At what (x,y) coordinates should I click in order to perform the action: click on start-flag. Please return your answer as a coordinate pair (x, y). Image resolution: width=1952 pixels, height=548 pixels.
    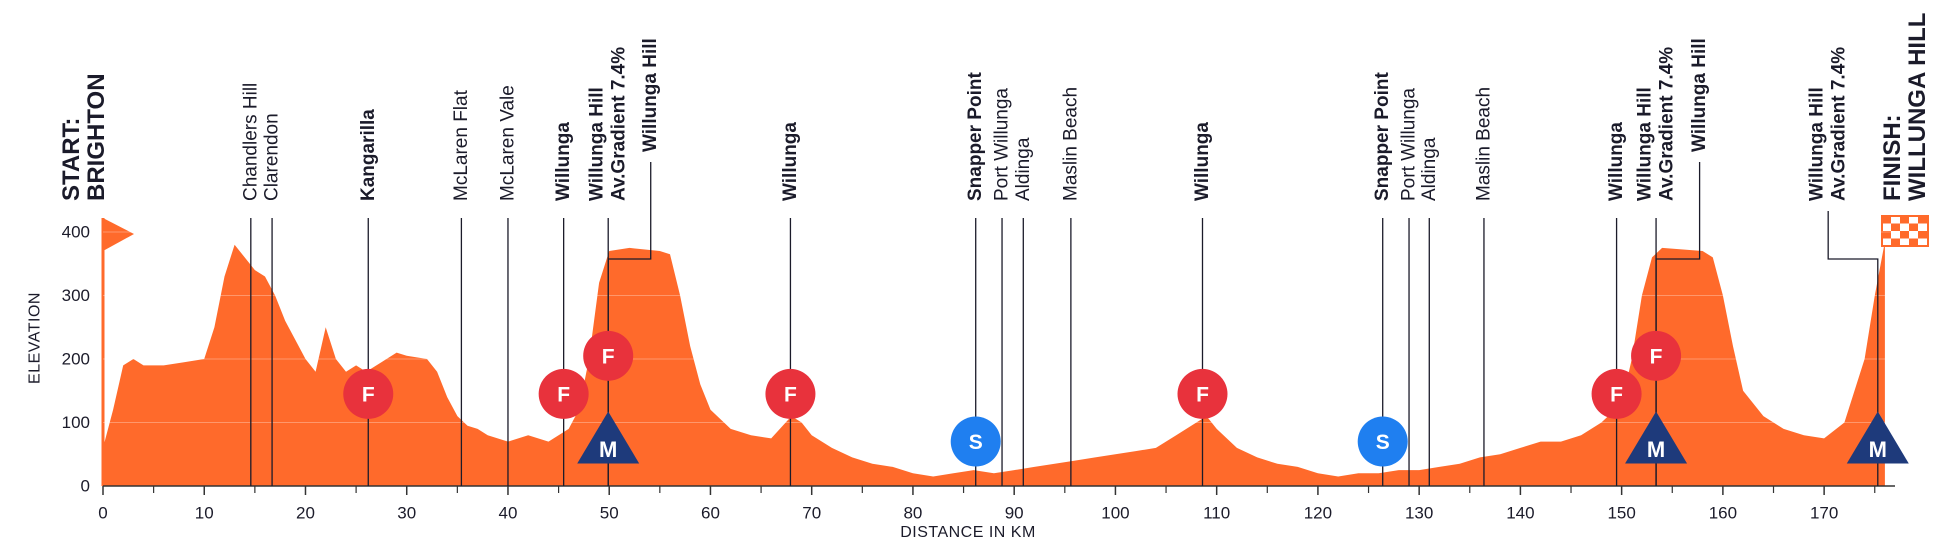
    Looking at the image, I should click on (118, 234).